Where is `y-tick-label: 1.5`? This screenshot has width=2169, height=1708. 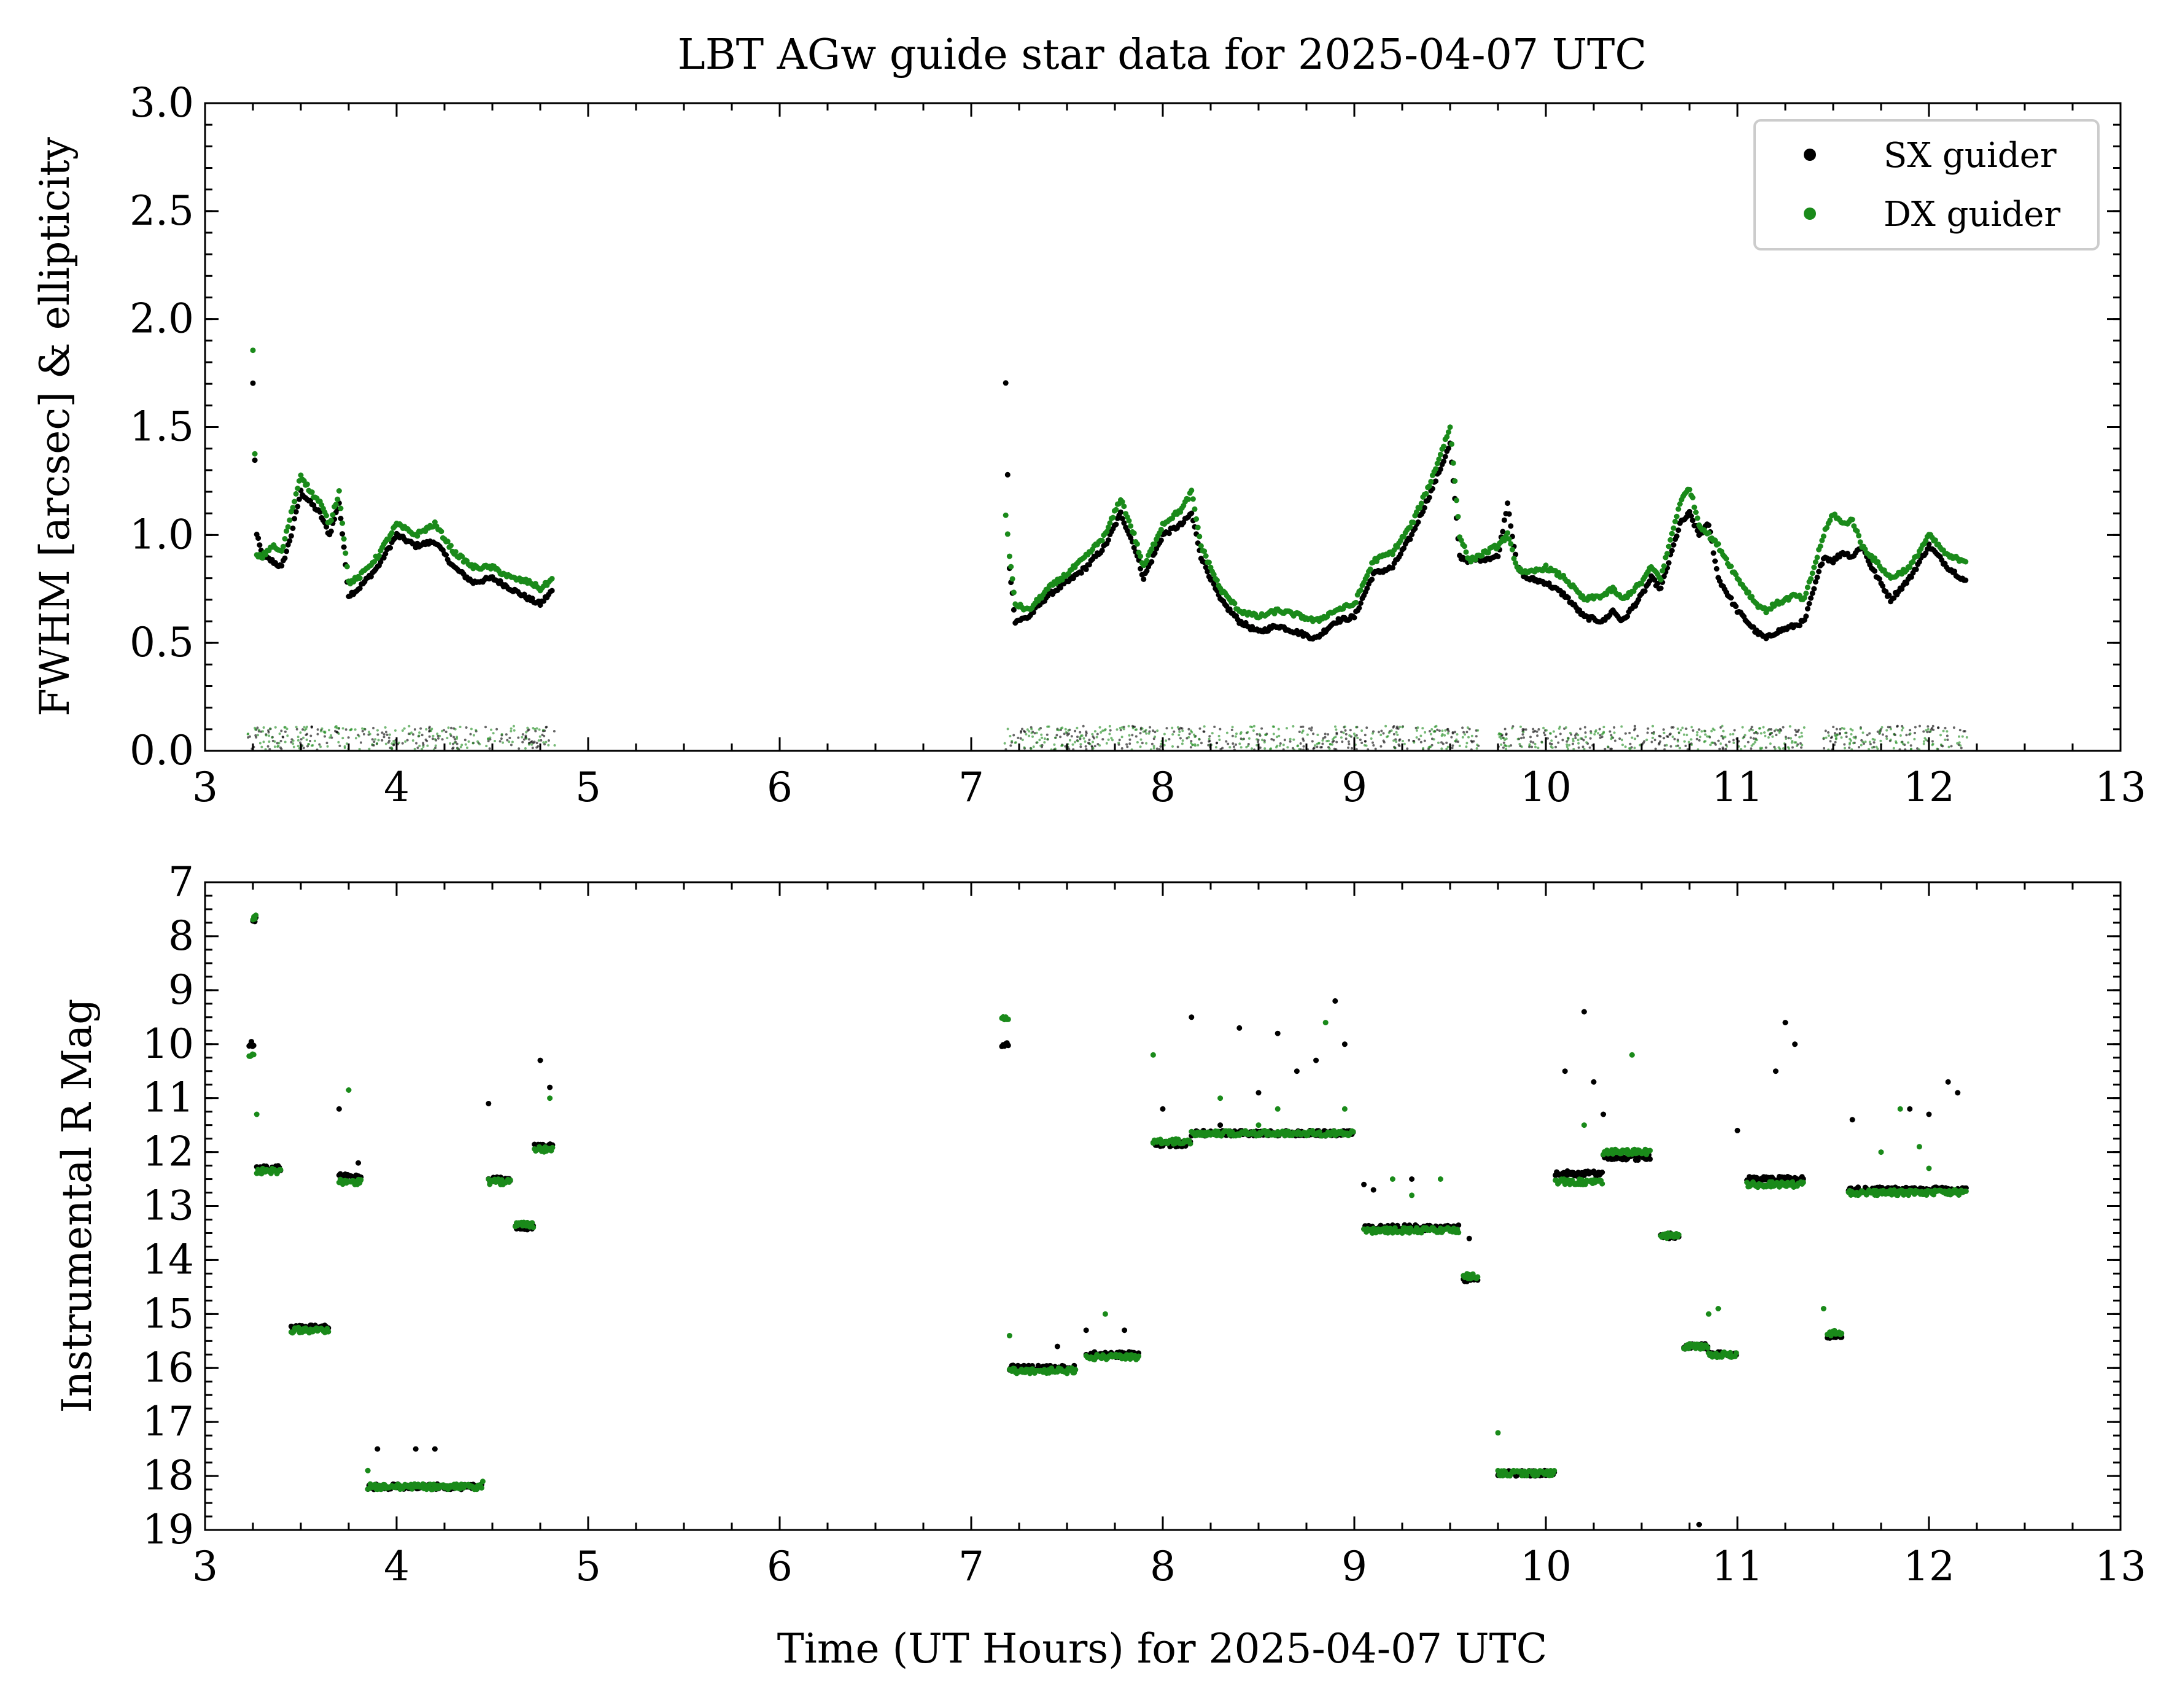
y-tick-label: 1.5 is located at coordinates (162, 427).